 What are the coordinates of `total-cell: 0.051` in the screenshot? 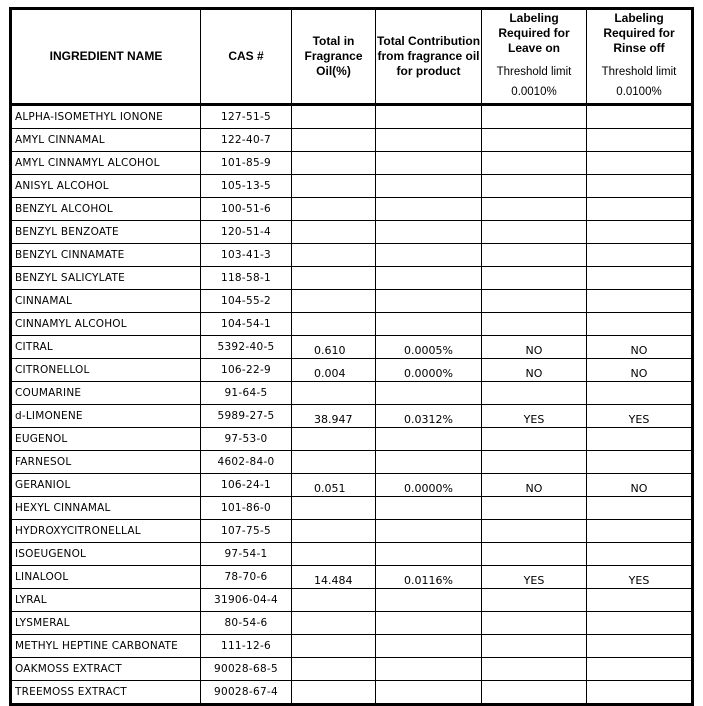 It's located at (333, 485).